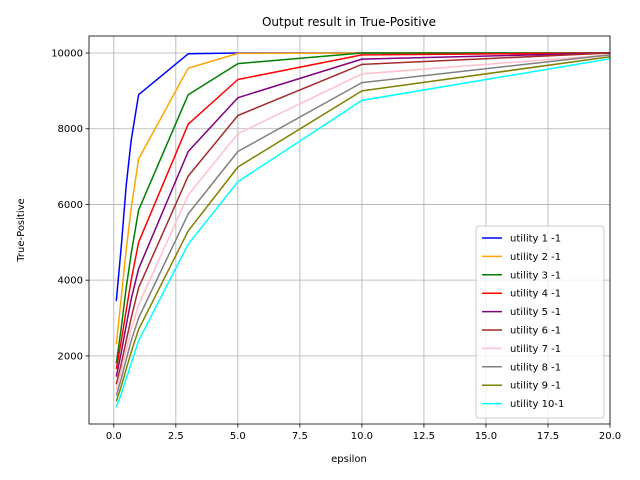 Image resolution: width=640 pixels, height=480 pixels. What do you see at coordinates (70, 281) in the screenshot?
I see `y-tick-label: 4000` at bounding box center [70, 281].